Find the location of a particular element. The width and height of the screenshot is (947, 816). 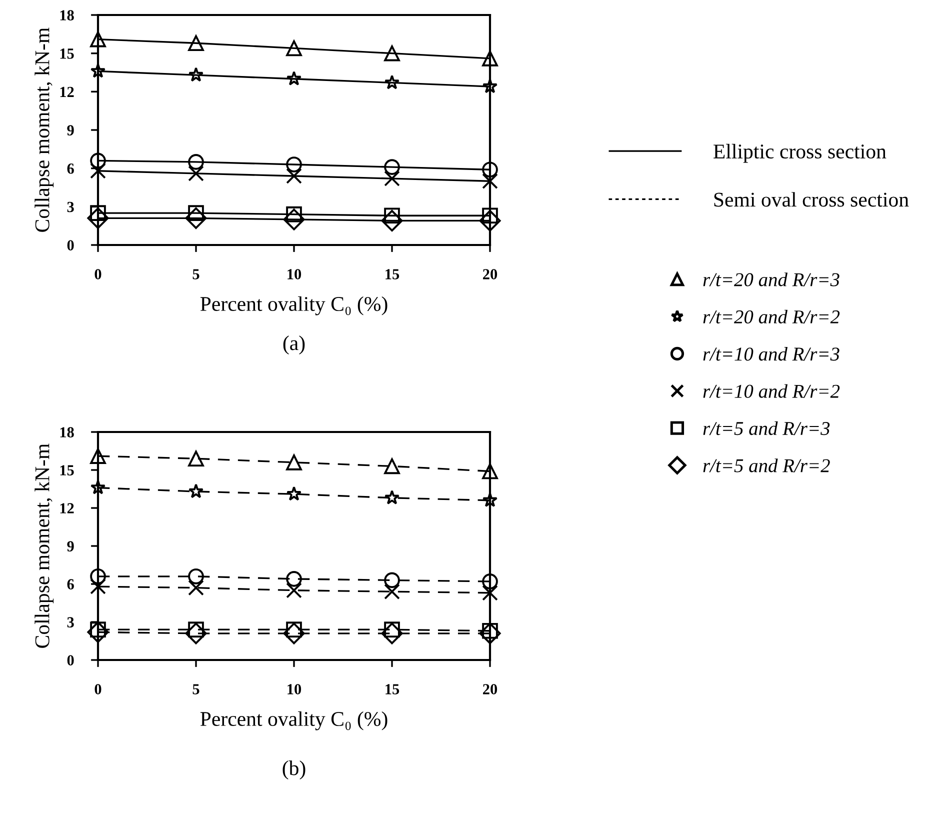

legend-label: r/t=10 and R/r=2 is located at coordinates (771, 391).